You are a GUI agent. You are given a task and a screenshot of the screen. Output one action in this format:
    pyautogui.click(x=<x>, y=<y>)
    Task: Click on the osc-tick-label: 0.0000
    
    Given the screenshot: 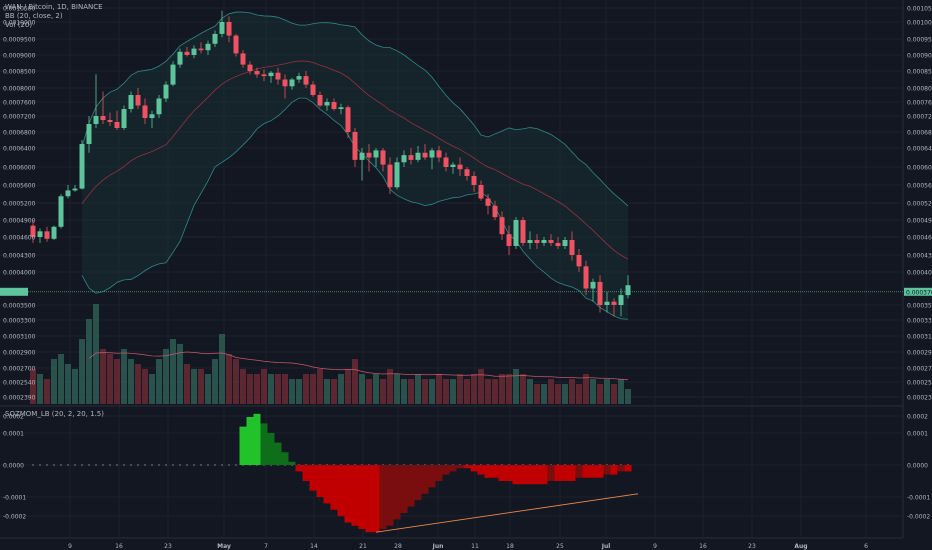 What is the action you would take?
    pyautogui.click(x=917, y=466)
    